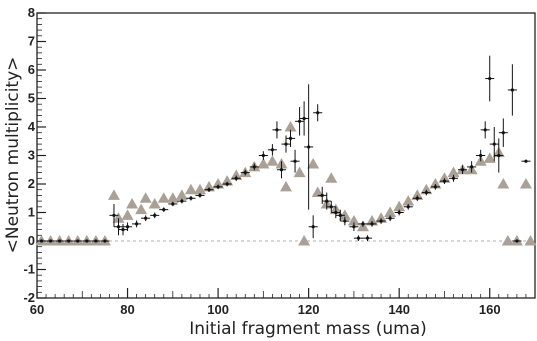 Image resolution: width=537 pixels, height=341 pixels. Describe the element at coordinates (31, 12) in the screenshot. I see `y-tick-label: 8` at that location.